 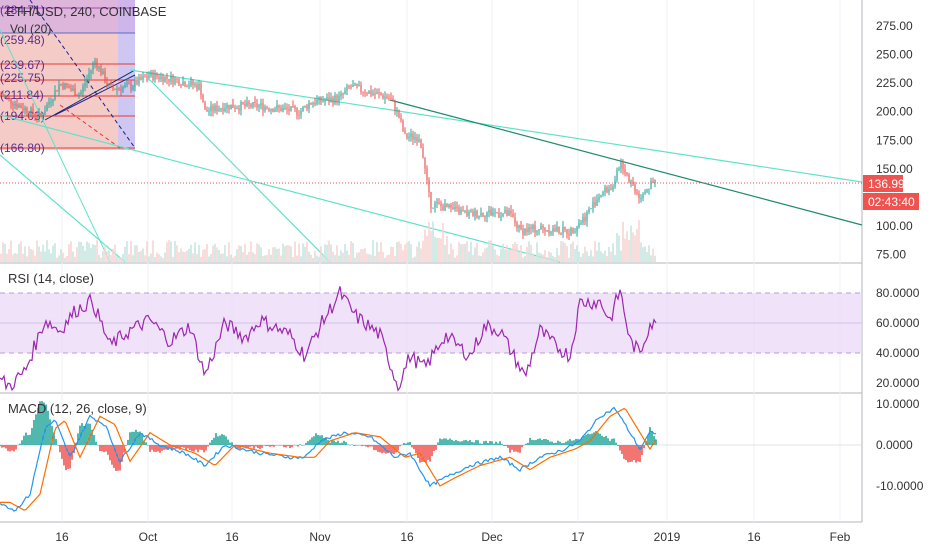 I want to click on macd-axis: 10.0000 0.0000 -10.0000, so click(x=900, y=445).